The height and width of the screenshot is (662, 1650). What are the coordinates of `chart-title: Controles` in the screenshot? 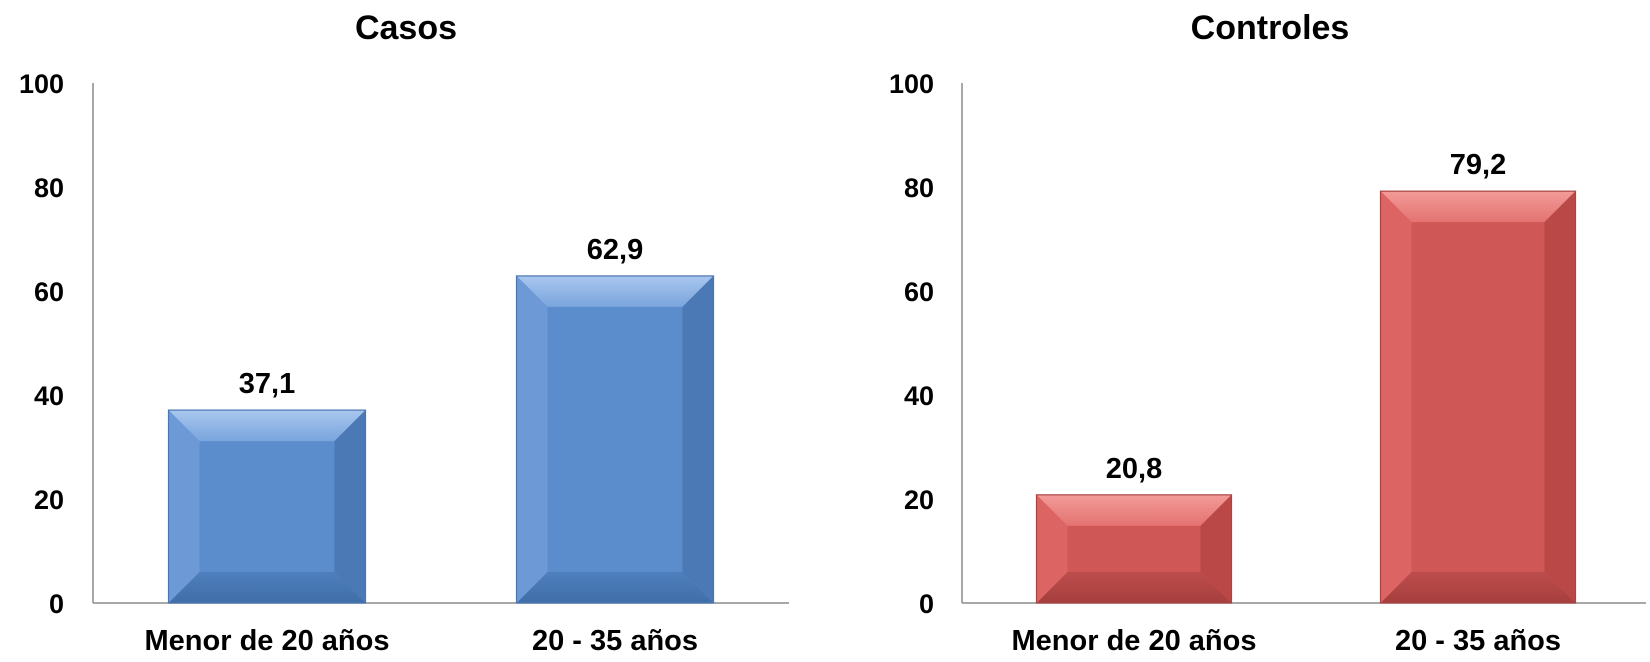 It's located at (1270, 28).